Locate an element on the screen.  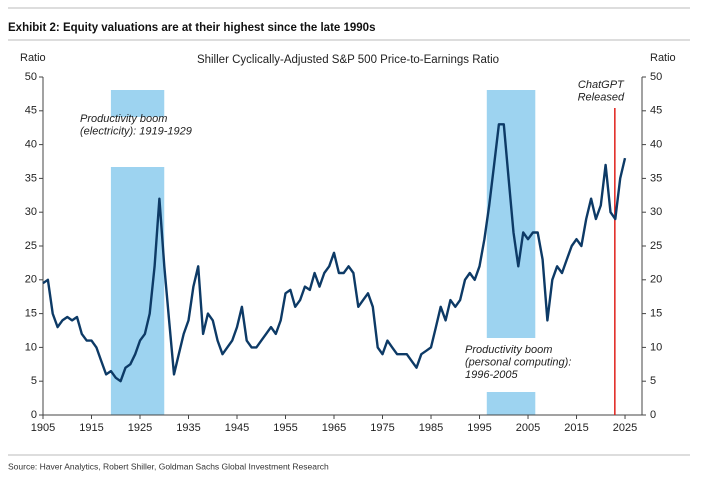
x-tick-label: 2025 is located at coordinates (625, 428).